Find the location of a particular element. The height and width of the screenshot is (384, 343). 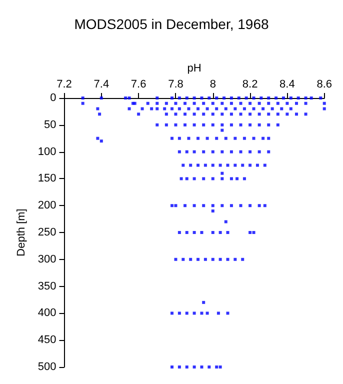

y-tick-label: 350 is located at coordinates (47, 286).